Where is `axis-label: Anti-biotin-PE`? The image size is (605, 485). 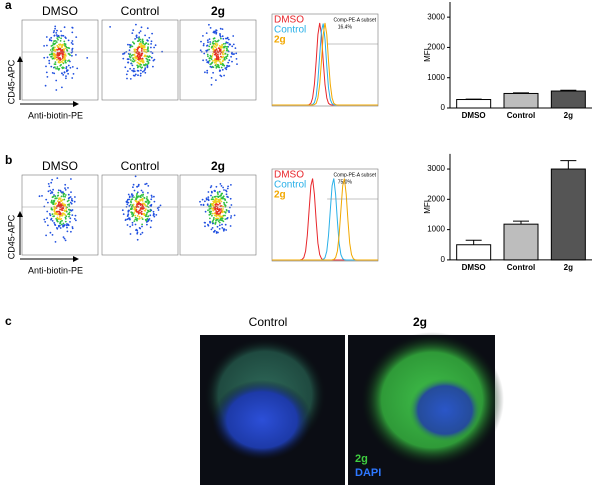
axis-label: Anti-biotin-PE is located at coordinates (55, 270).